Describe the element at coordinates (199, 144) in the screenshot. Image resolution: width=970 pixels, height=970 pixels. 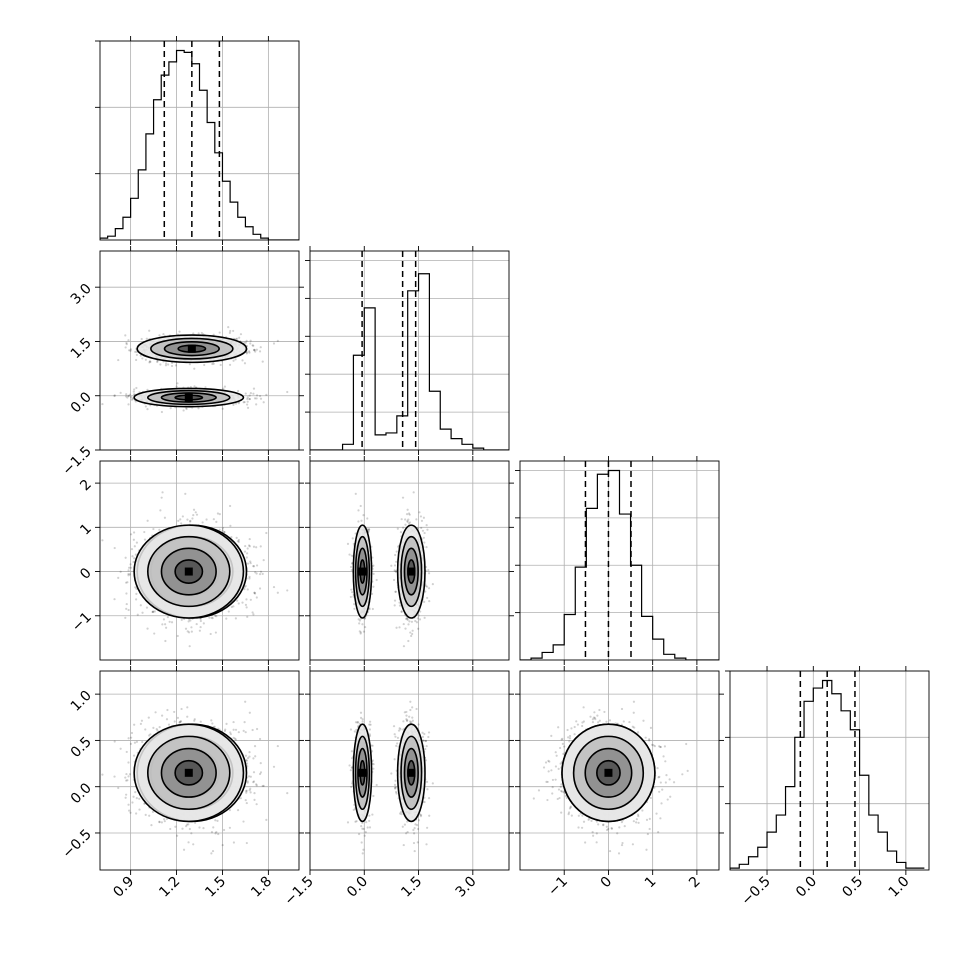
I see `histogram-step-line` at that location.